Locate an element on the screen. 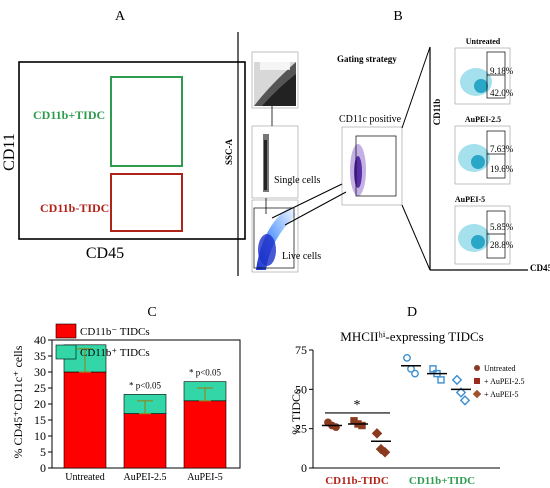  chart-d-ylabel: % TIDCs is located at coordinates (296, 412).